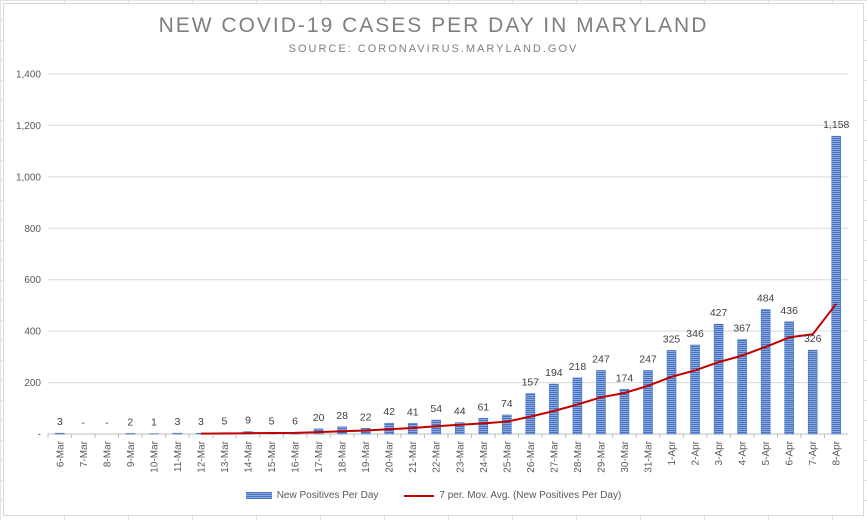  Describe the element at coordinates (433, 49) in the screenshot. I see `chart-subtitle: SOURCE: CORONAVIRUS.MARYLAND.GOV` at that location.